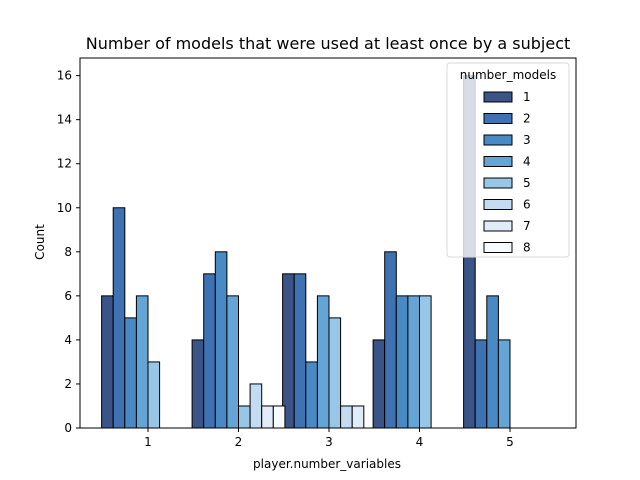 This screenshot has width=640, height=480. What do you see at coordinates (527, 119) in the screenshot?
I see `legend-label-2: 2` at bounding box center [527, 119].